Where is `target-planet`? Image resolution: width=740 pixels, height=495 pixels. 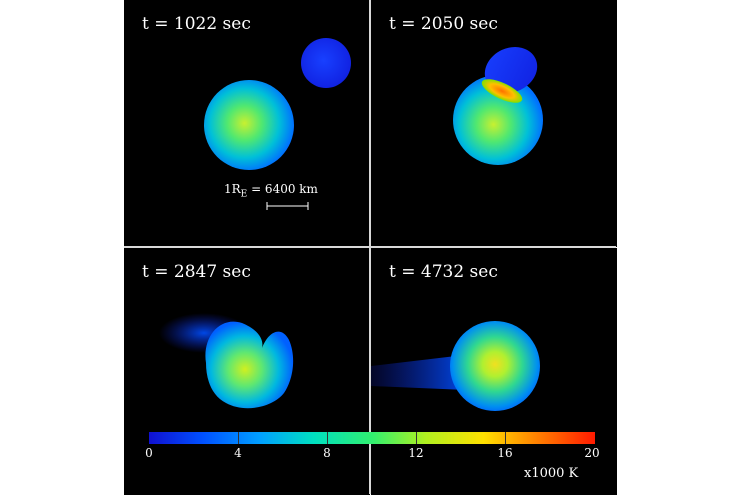 target-planet is located at coordinates (249, 125).